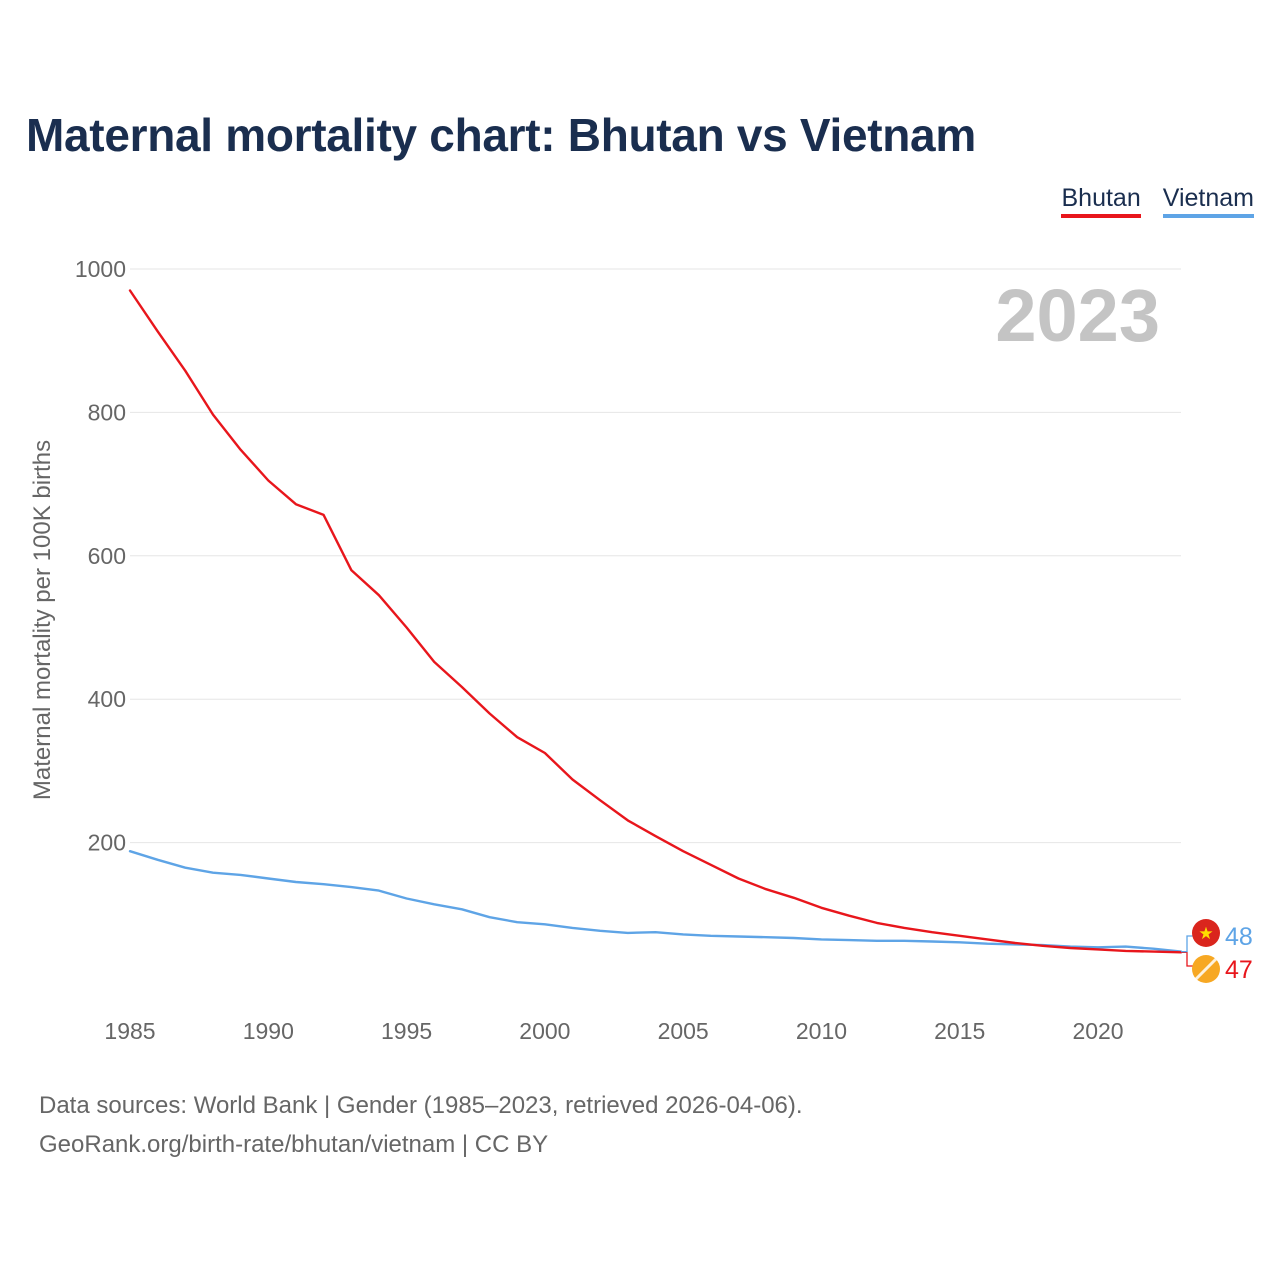 The width and height of the screenshot is (1280, 1280). What do you see at coordinates (406, 1031) in the screenshot?
I see `x-tick-label: 1995` at bounding box center [406, 1031].